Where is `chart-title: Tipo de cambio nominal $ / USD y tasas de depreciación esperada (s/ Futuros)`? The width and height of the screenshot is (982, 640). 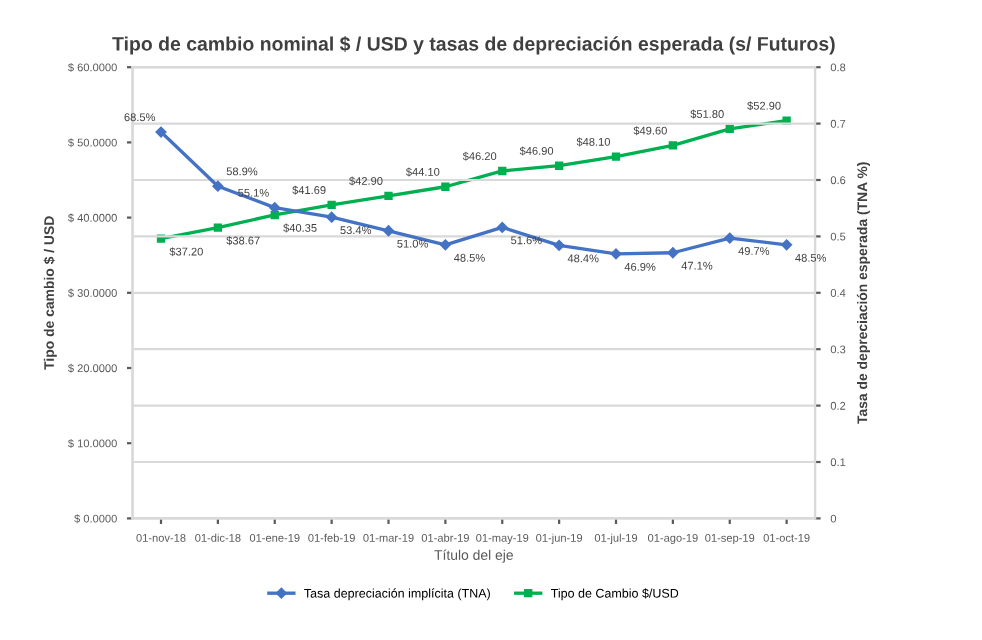
chart-title: Tipo de cambio nominal $ / USD y tasas de depreciación esperada (s/ Futuros) is located at coordinates (473, 45).